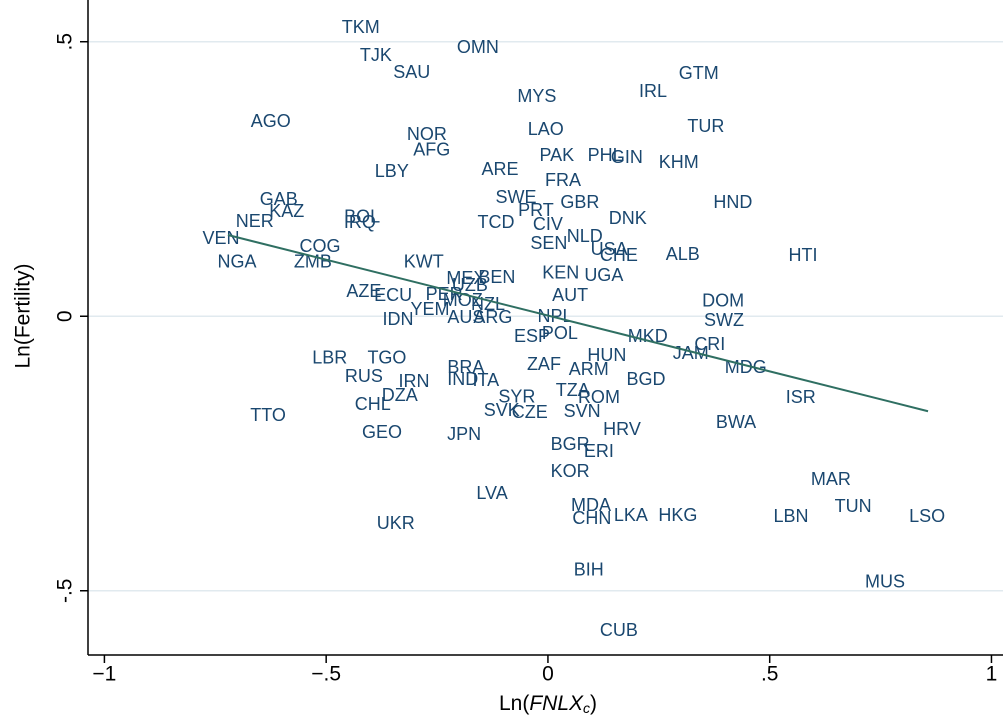 This screenshot has height=721, width=1003. Describe the element at coordinates (279, 199) in the screenshot. I see `point-label: GAB` at that location.